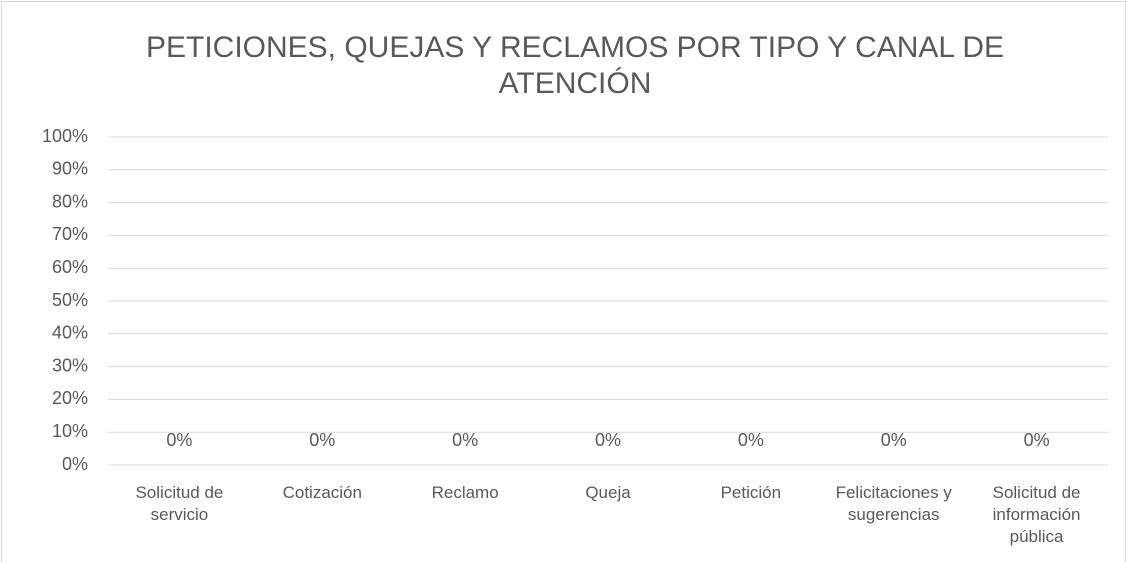 This screenshot has width=1128, height=562. I want to click on x-tick-label: Cotización, so click(322, 492).